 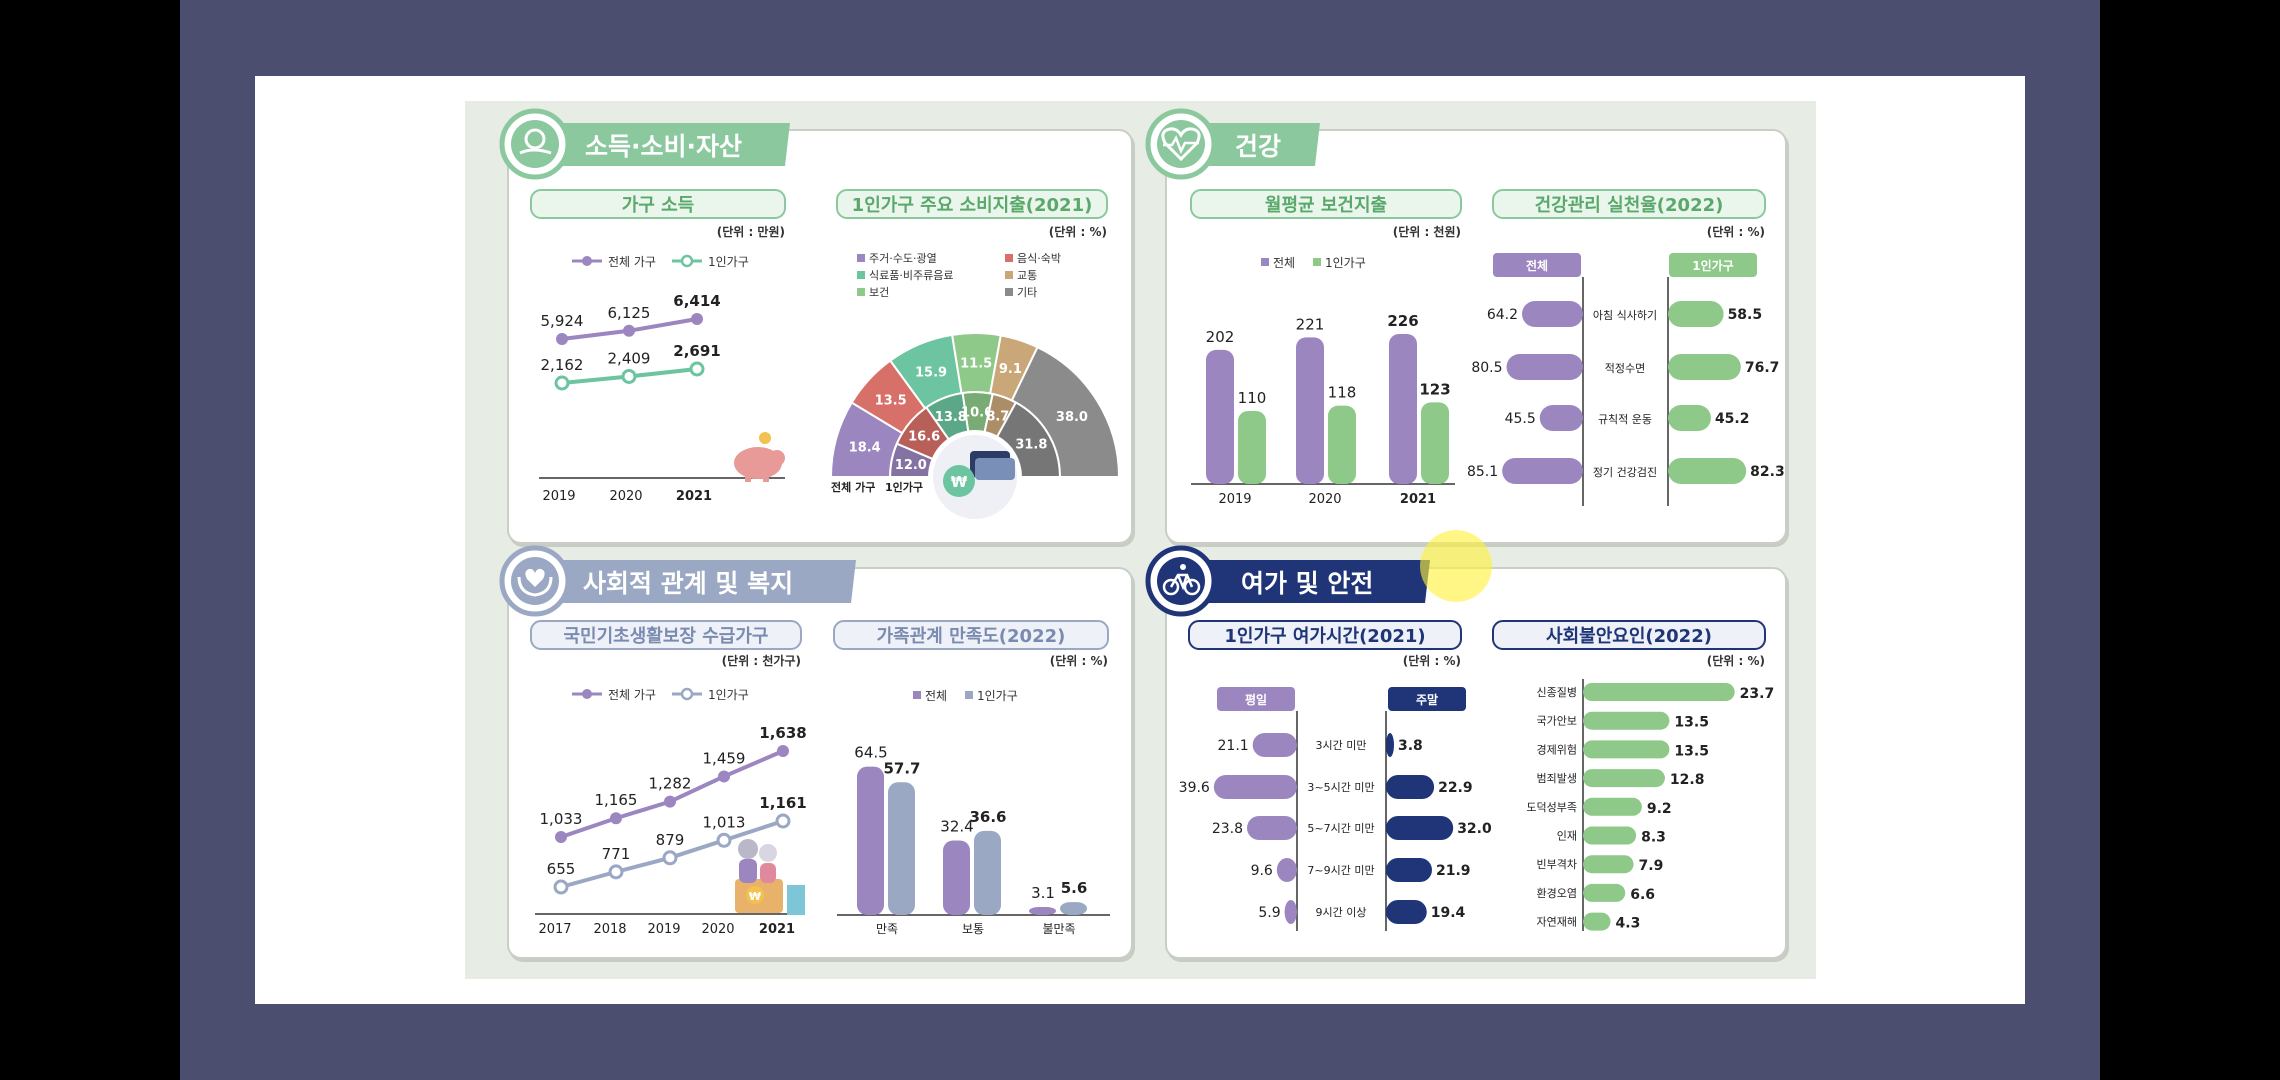 I want to click on tick-x-2017: 2017, so click(x=554, y=929).